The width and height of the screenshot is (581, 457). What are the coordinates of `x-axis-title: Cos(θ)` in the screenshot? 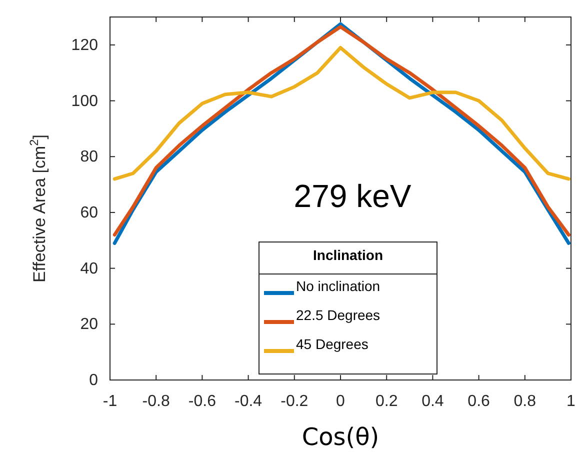 It's located at (341, 437).